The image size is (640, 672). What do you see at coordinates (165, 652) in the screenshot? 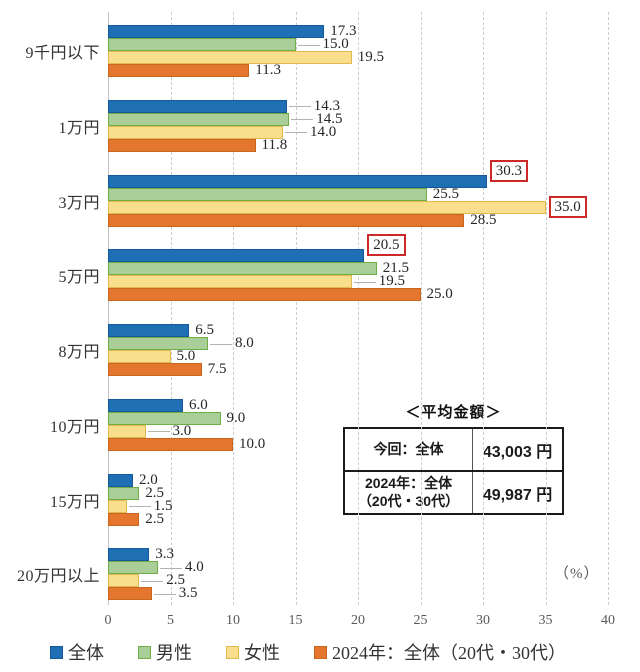
I see `legend-item-dansei: 男性` at bounding box center [165, 652].